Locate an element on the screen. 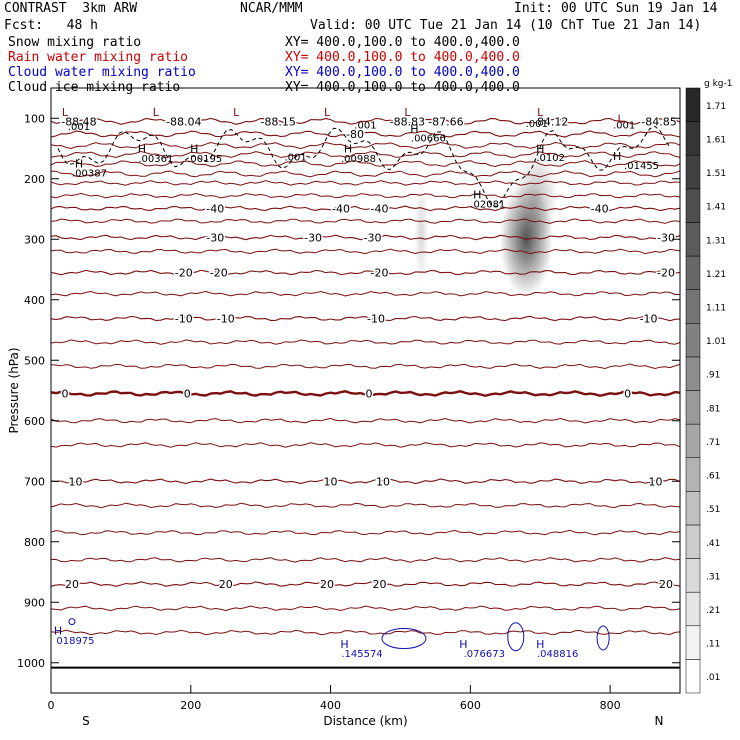 The width and height of the screenshot is (740, 740). colorbar-level-label: 1.31 is located at coordinates (716, 241).